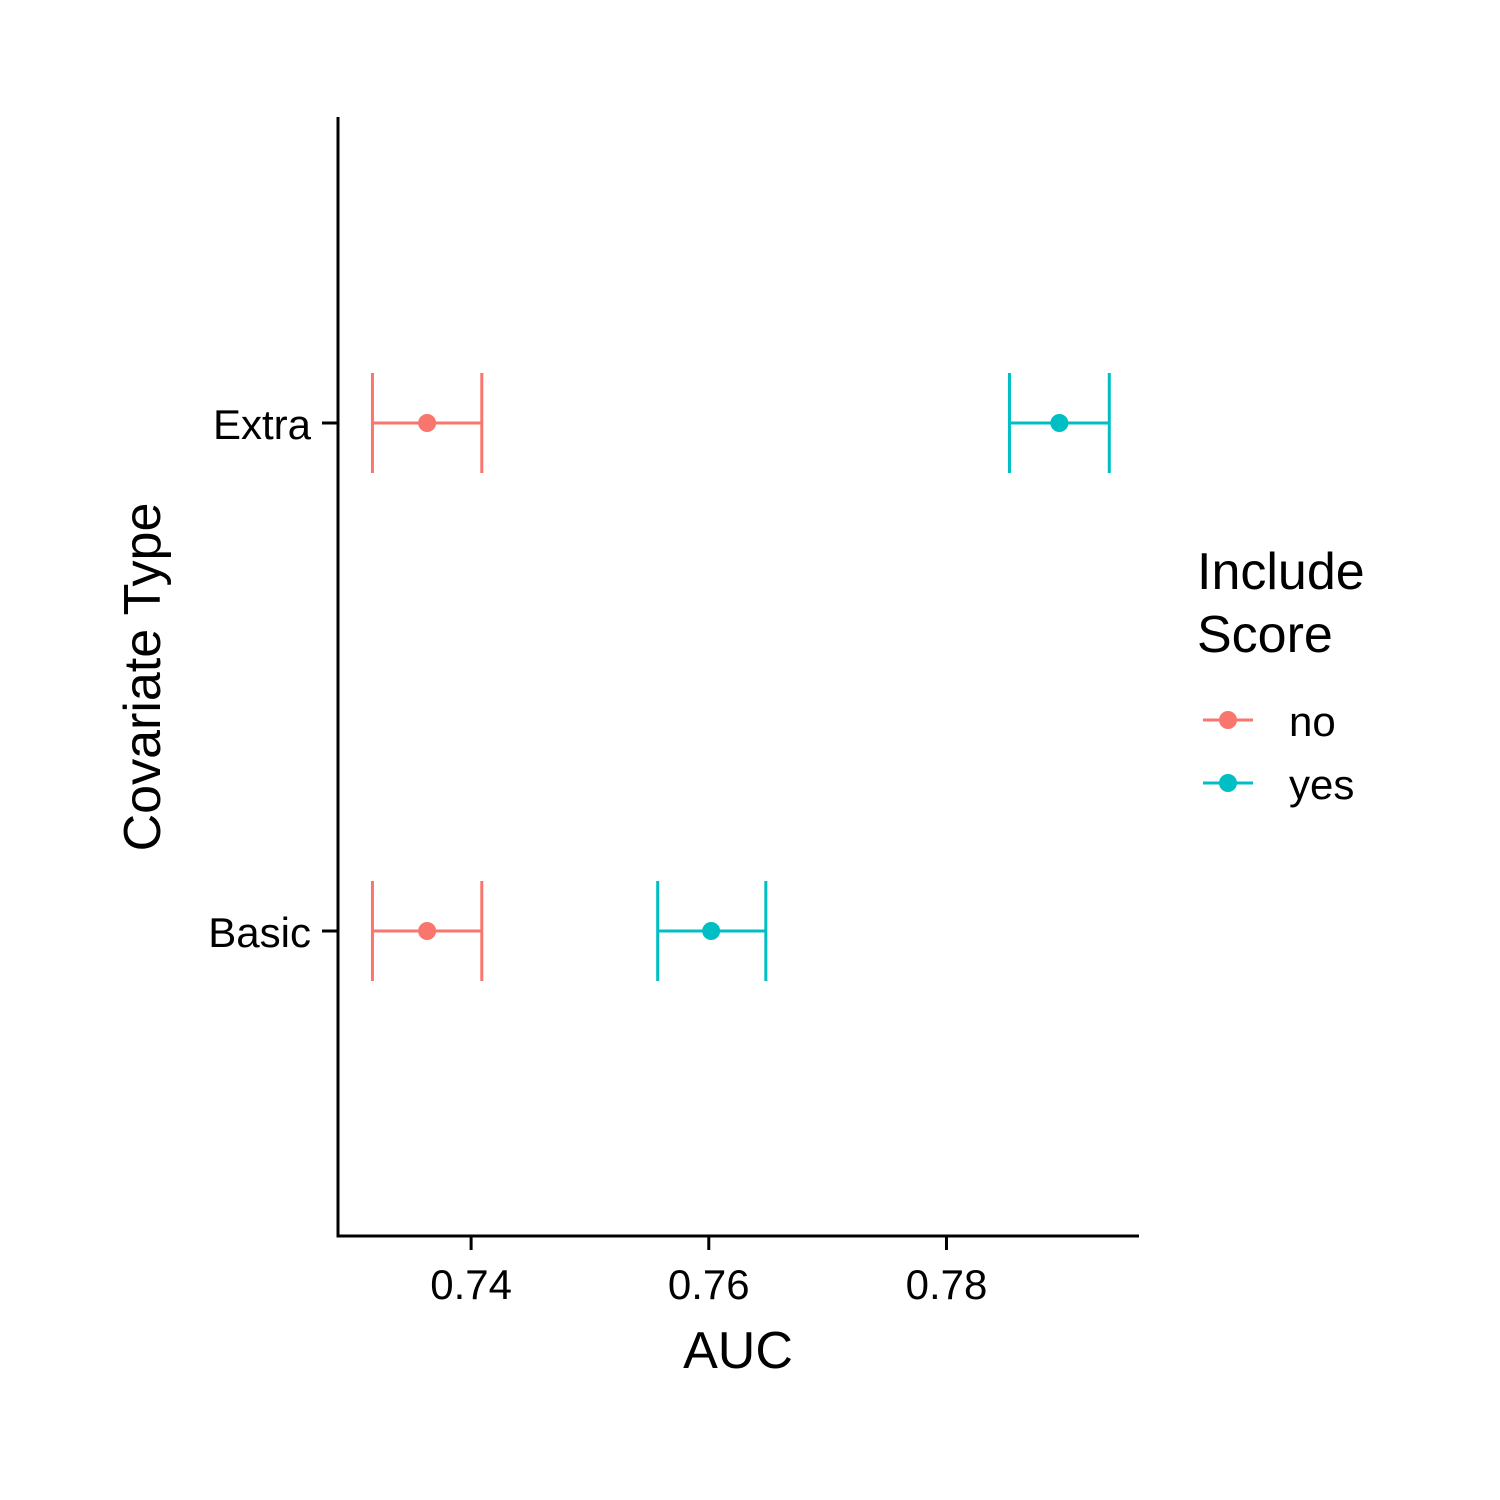 Image resolution: width=1500 pixels, height=1500 pixels. I want to click on y-tick-label-extra: Extra, so click(262, 424).